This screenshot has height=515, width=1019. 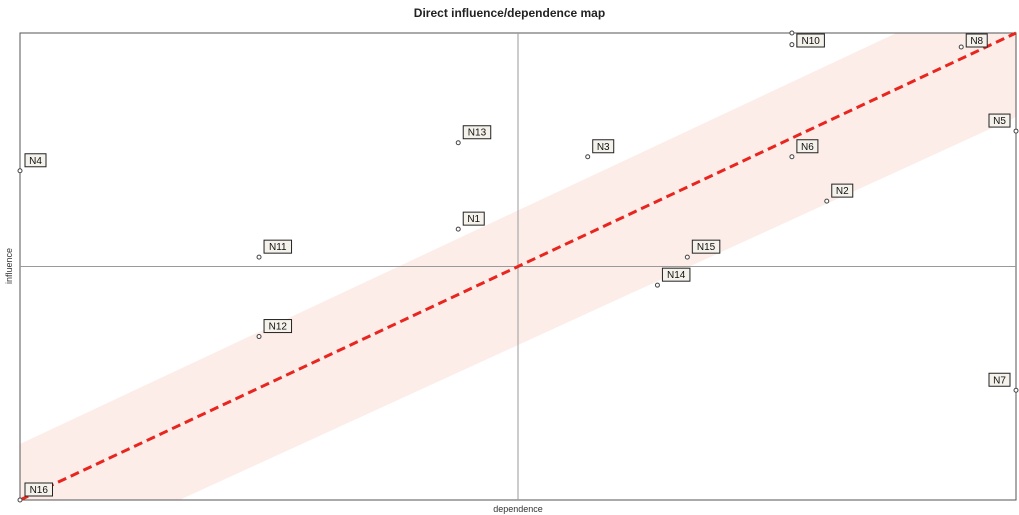 I want to click on point-label: N3, so click(x=603, y=147).